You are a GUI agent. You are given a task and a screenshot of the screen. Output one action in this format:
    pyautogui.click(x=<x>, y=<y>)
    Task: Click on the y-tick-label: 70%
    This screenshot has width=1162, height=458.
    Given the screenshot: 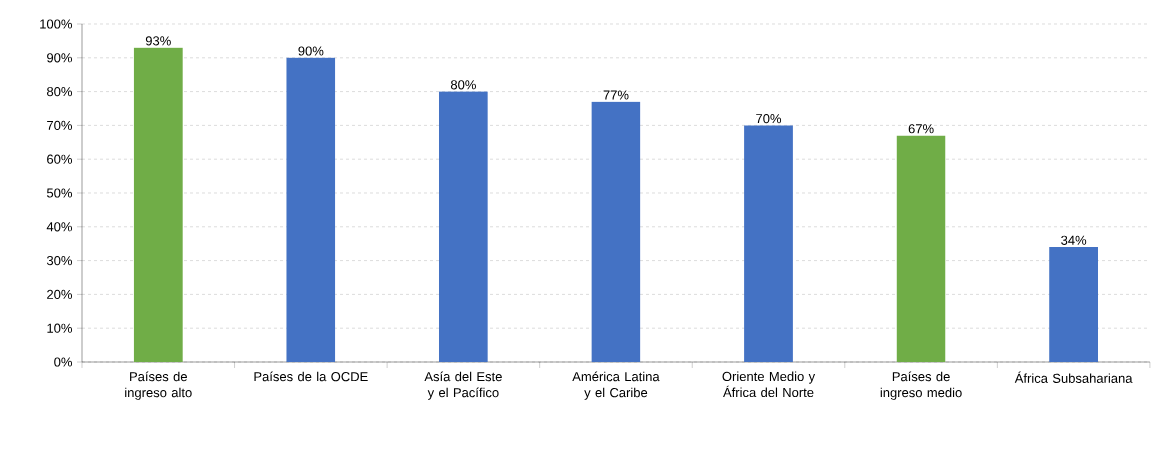 What is the action you would take?
    pyautogui.click(x=60, y=125)
    